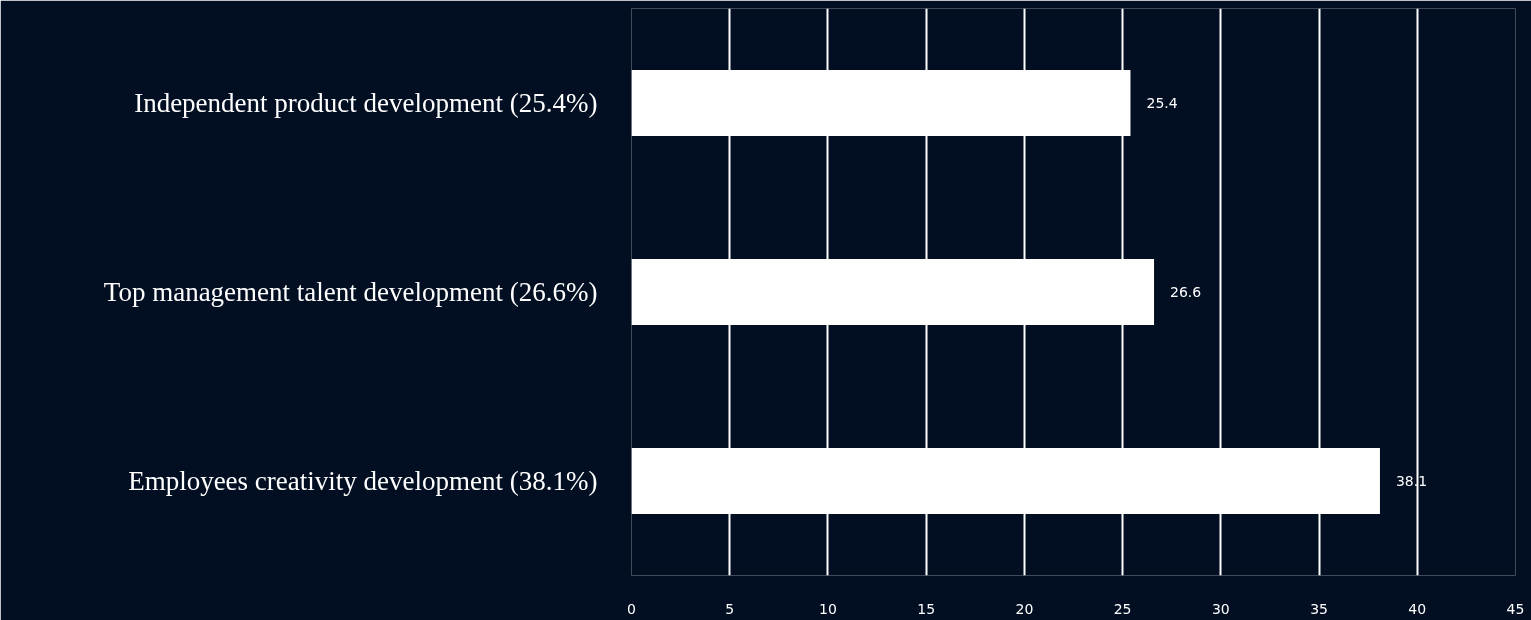 The image size is (1531, 620). What do you see at coordinates (1162, 103) in the screenshot?
I see `data-label: 25.4` at bounding box center [1162, 103].